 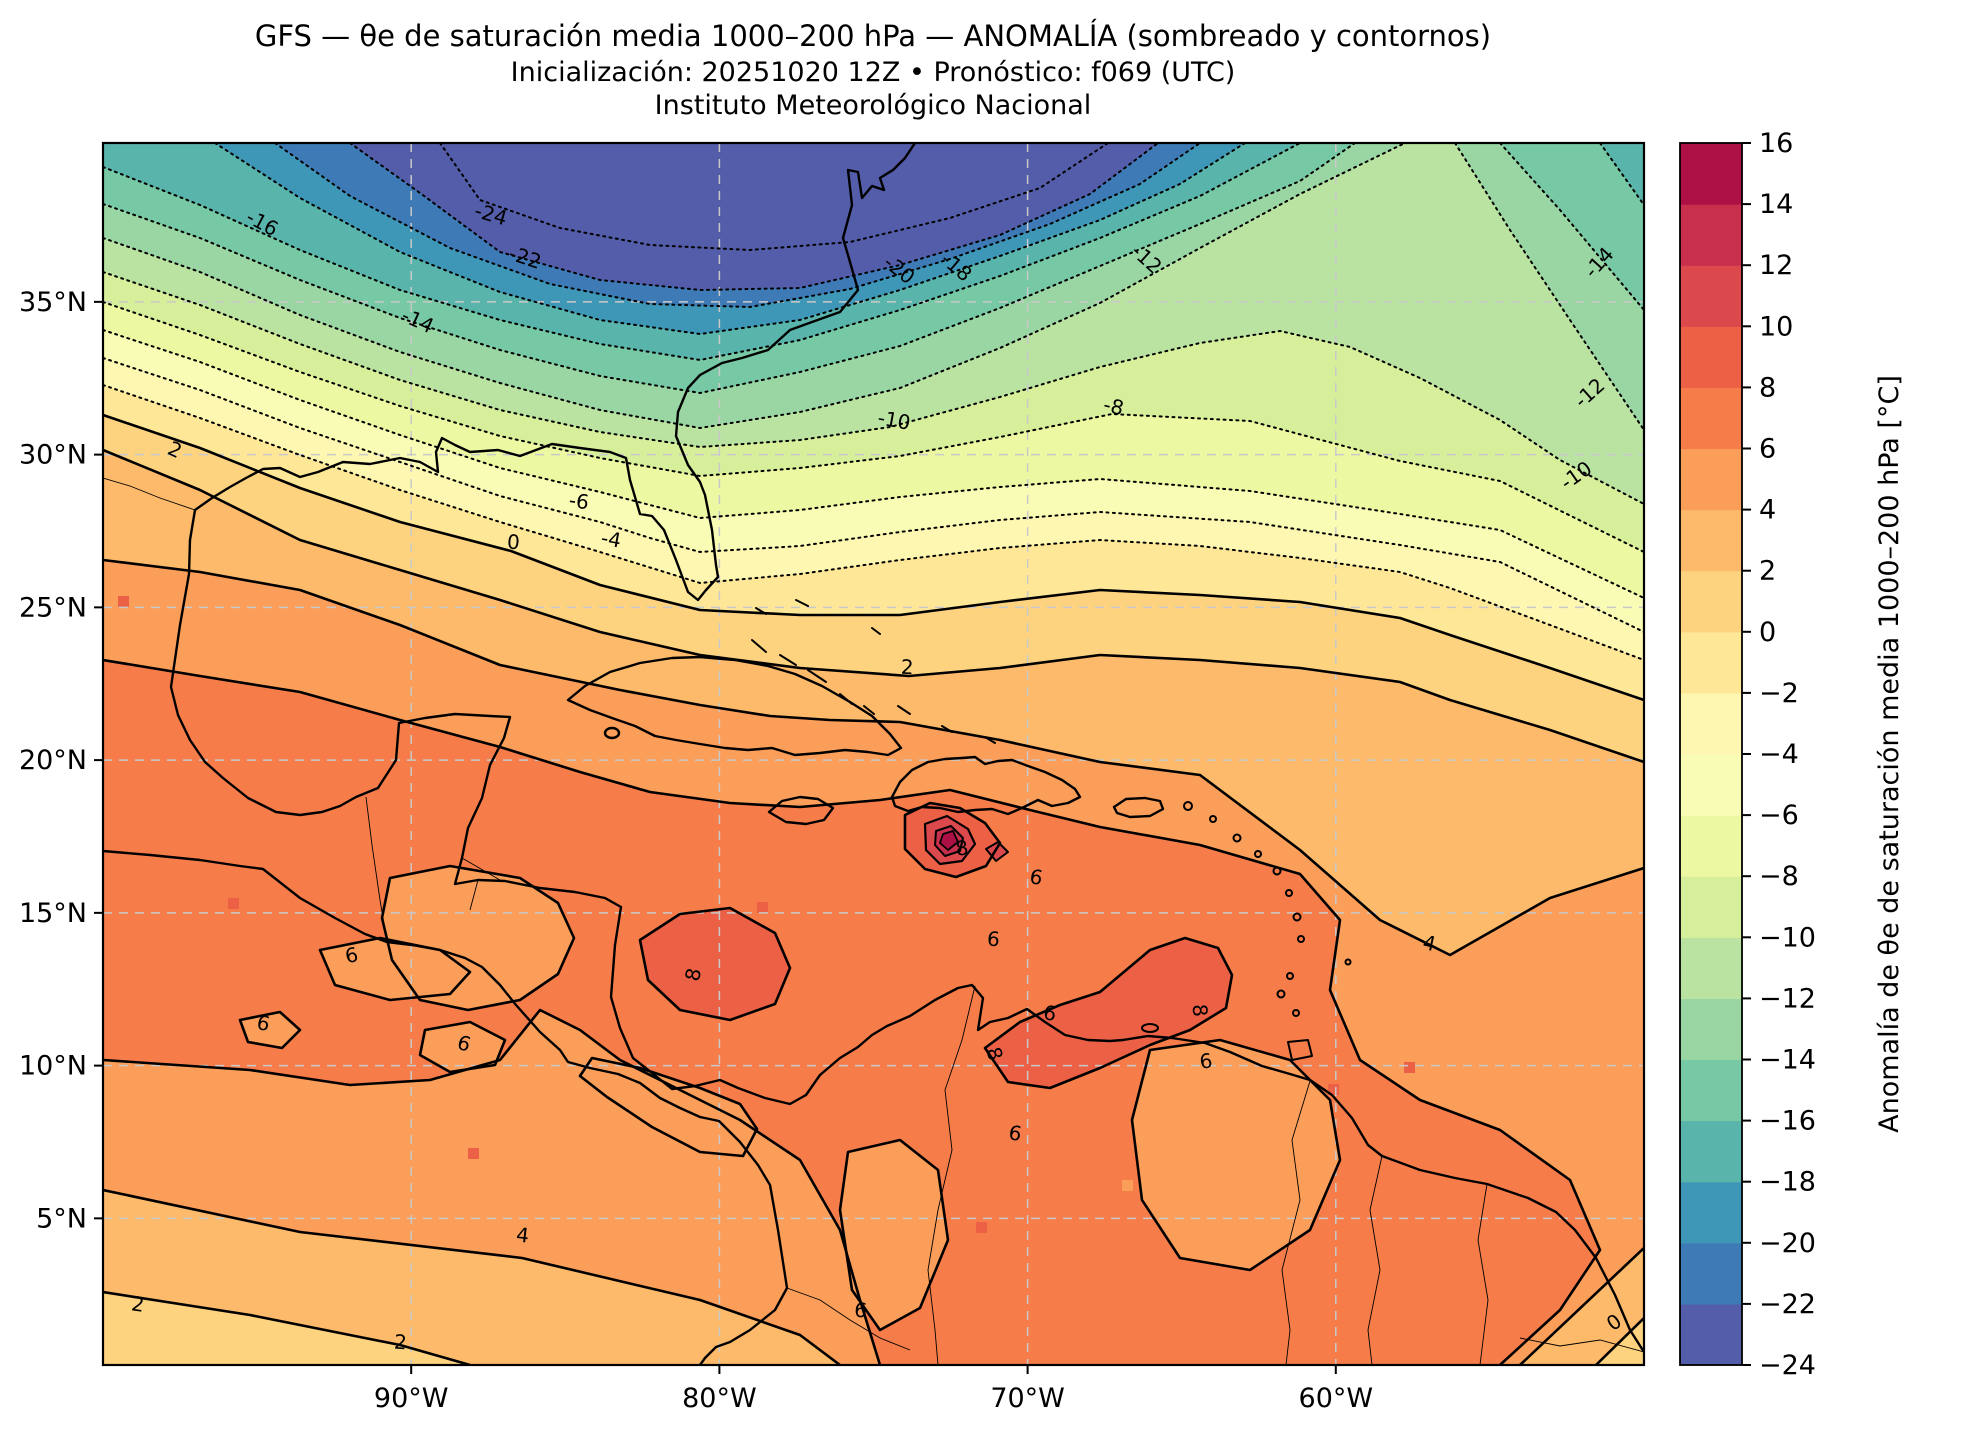 I want to click on y-tick-label: 15°N, so click(x=53, y=913).